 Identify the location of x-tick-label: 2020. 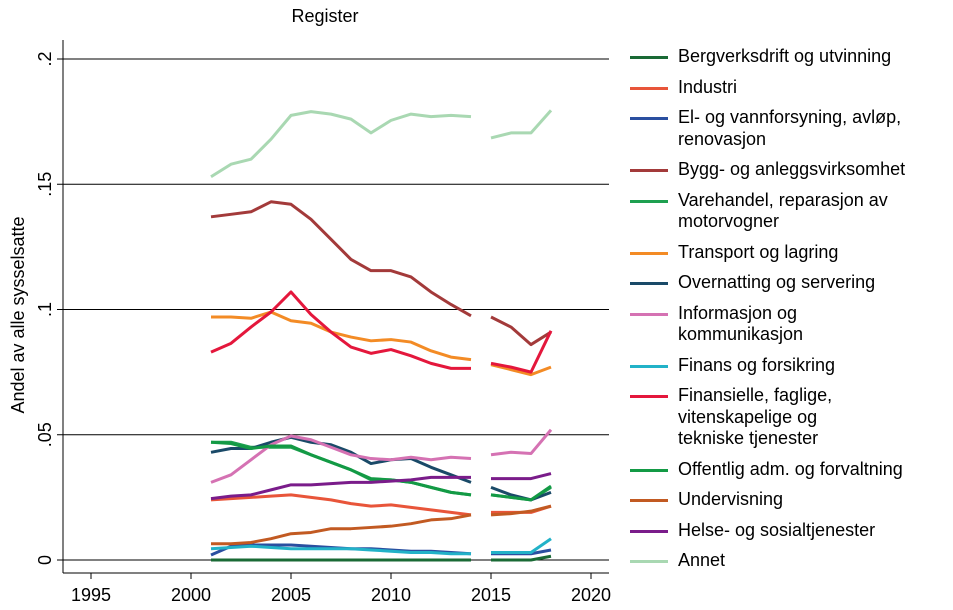
(591, 595).